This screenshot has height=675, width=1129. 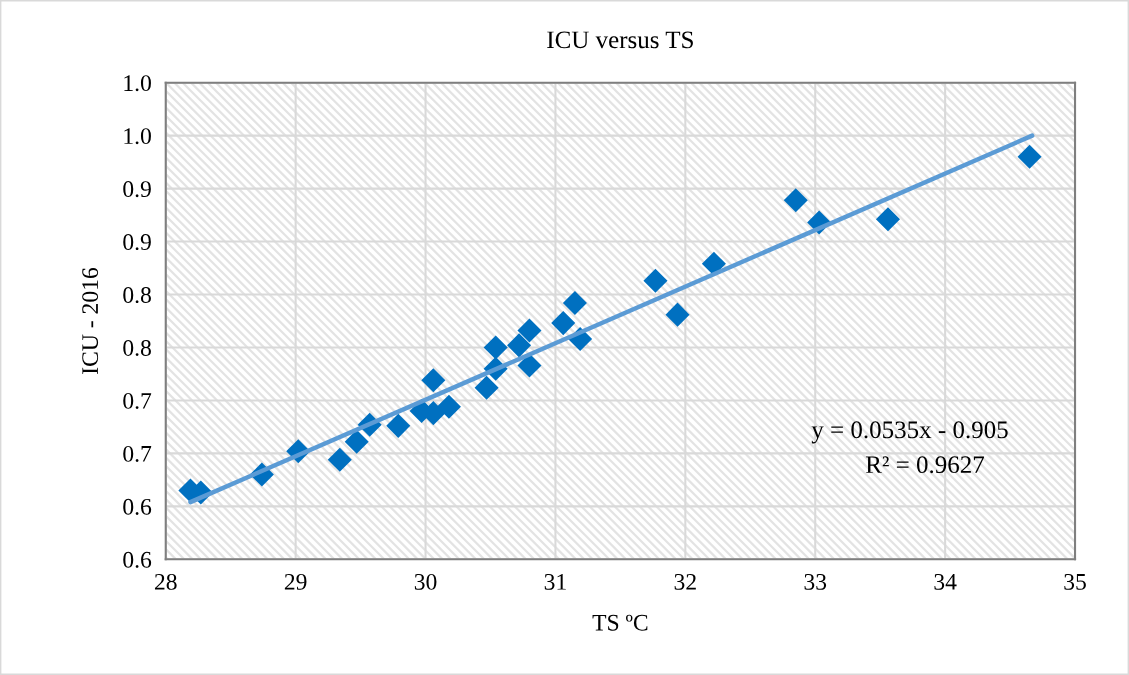 I want to click on x-tick-label: 33, so click(x=815, y=581).